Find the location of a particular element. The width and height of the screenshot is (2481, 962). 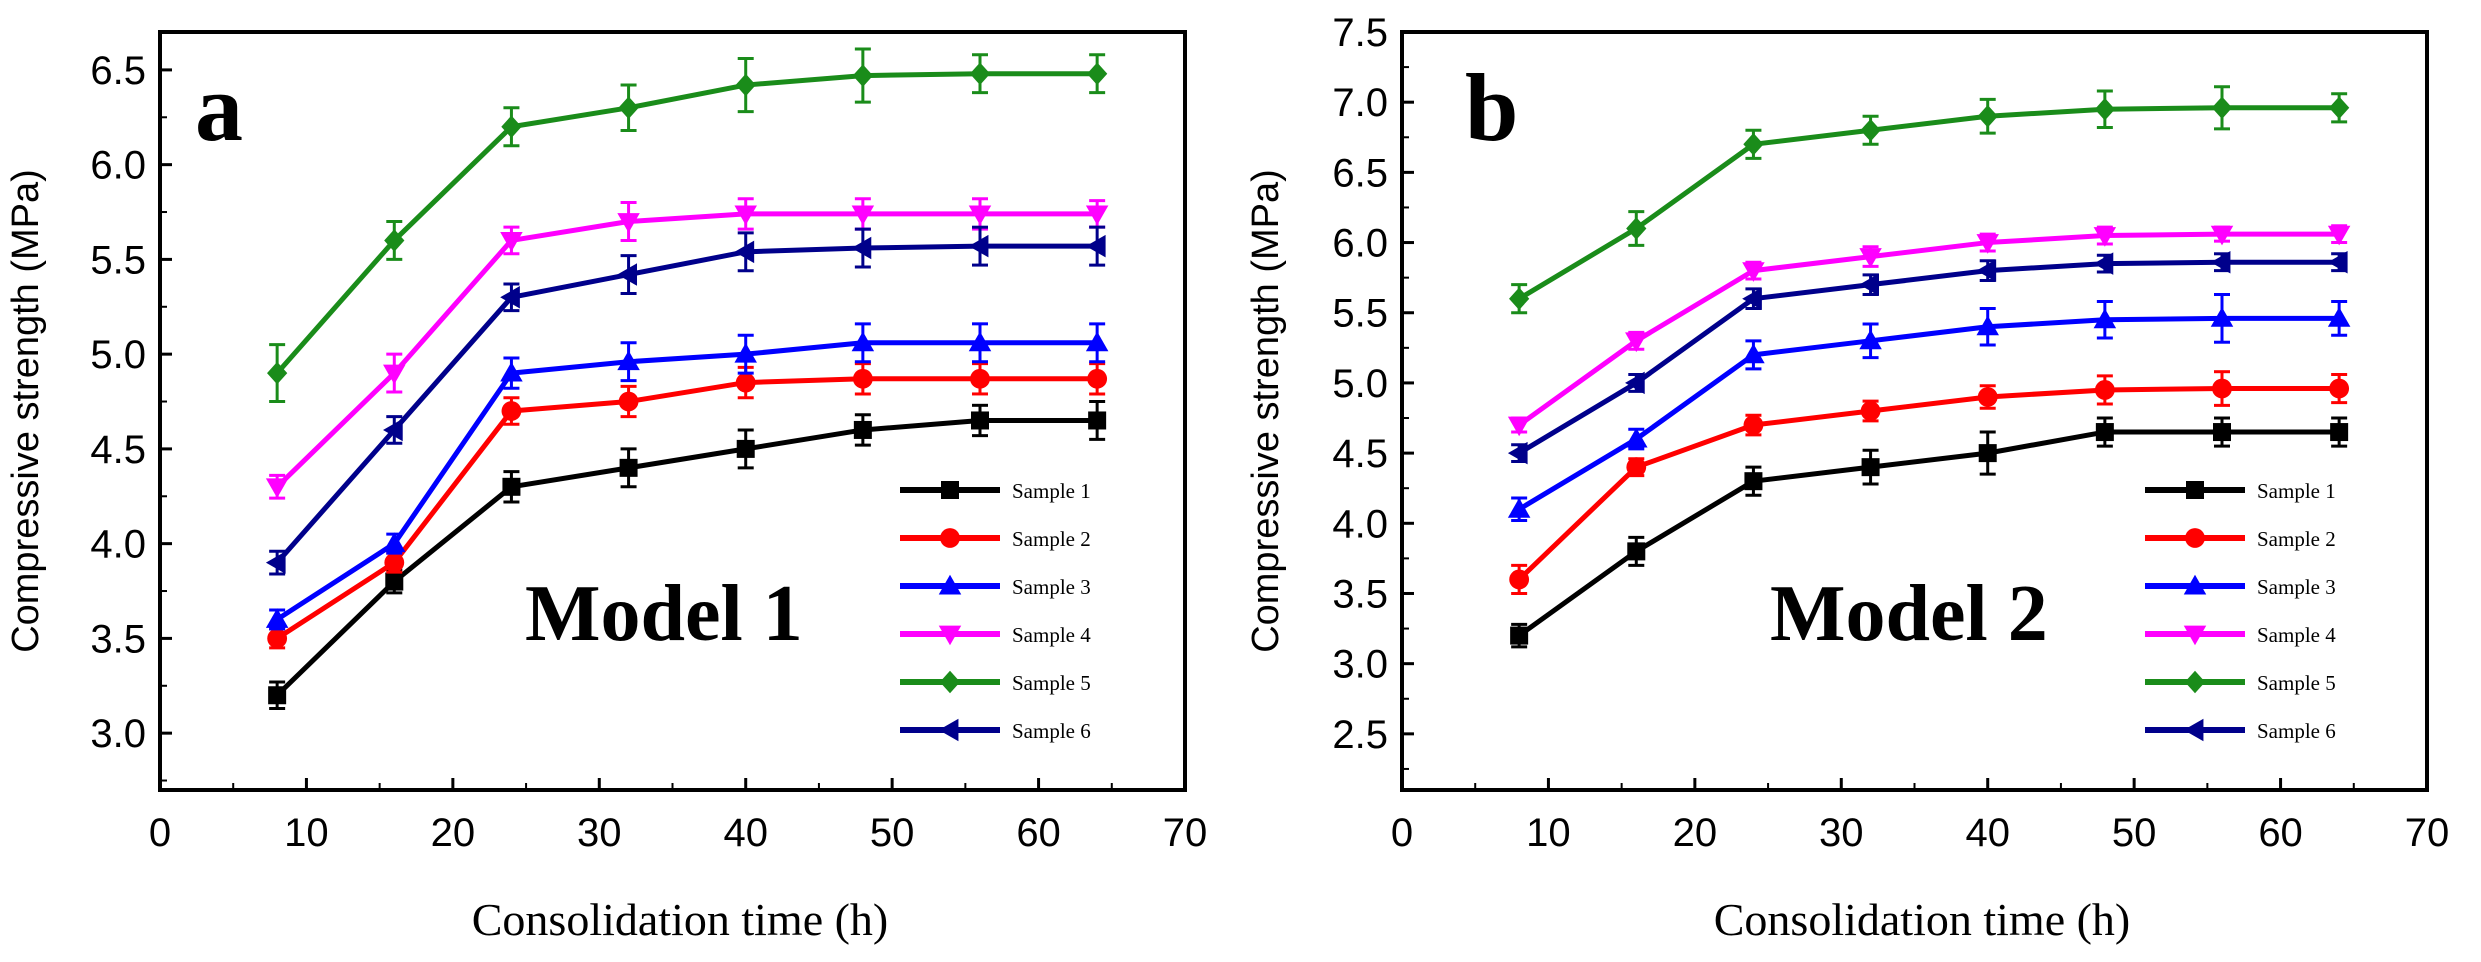

y-tick-label: 5.0 is located at coordinates (118, 355).